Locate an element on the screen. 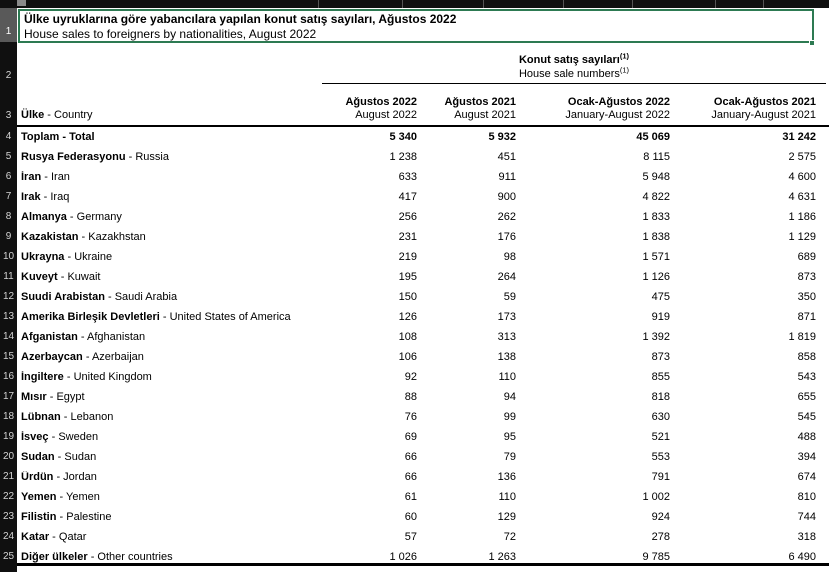 This screenshot has width=829, height=572. selection-fill-handle is located at coordinates (812, 43).